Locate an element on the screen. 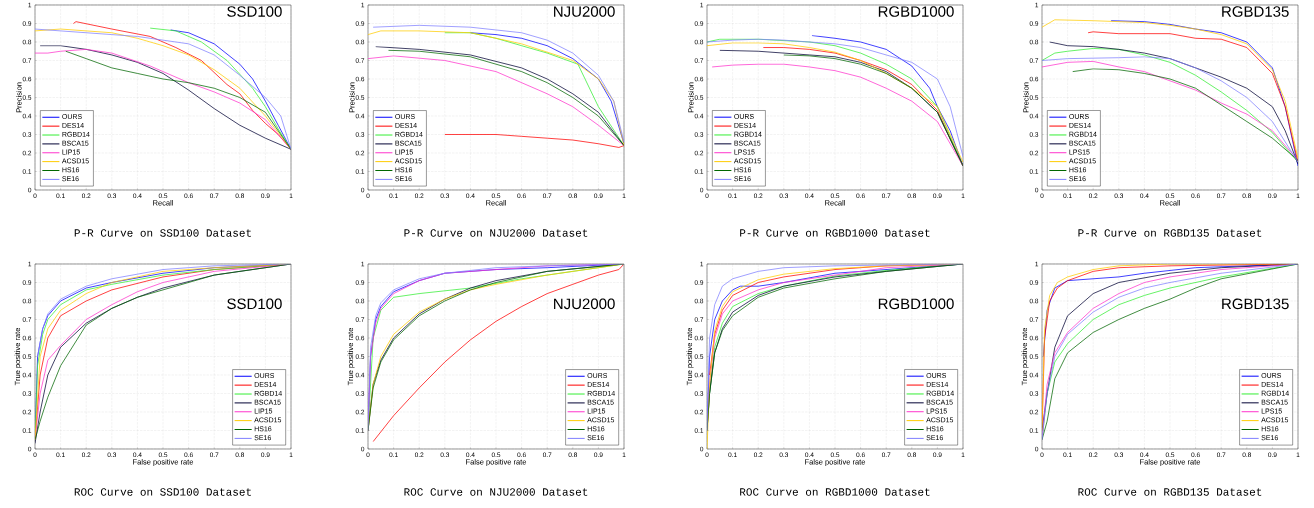  text: ROC Curve on RGBD1000 Dataset is located at coordinates (835, 492).